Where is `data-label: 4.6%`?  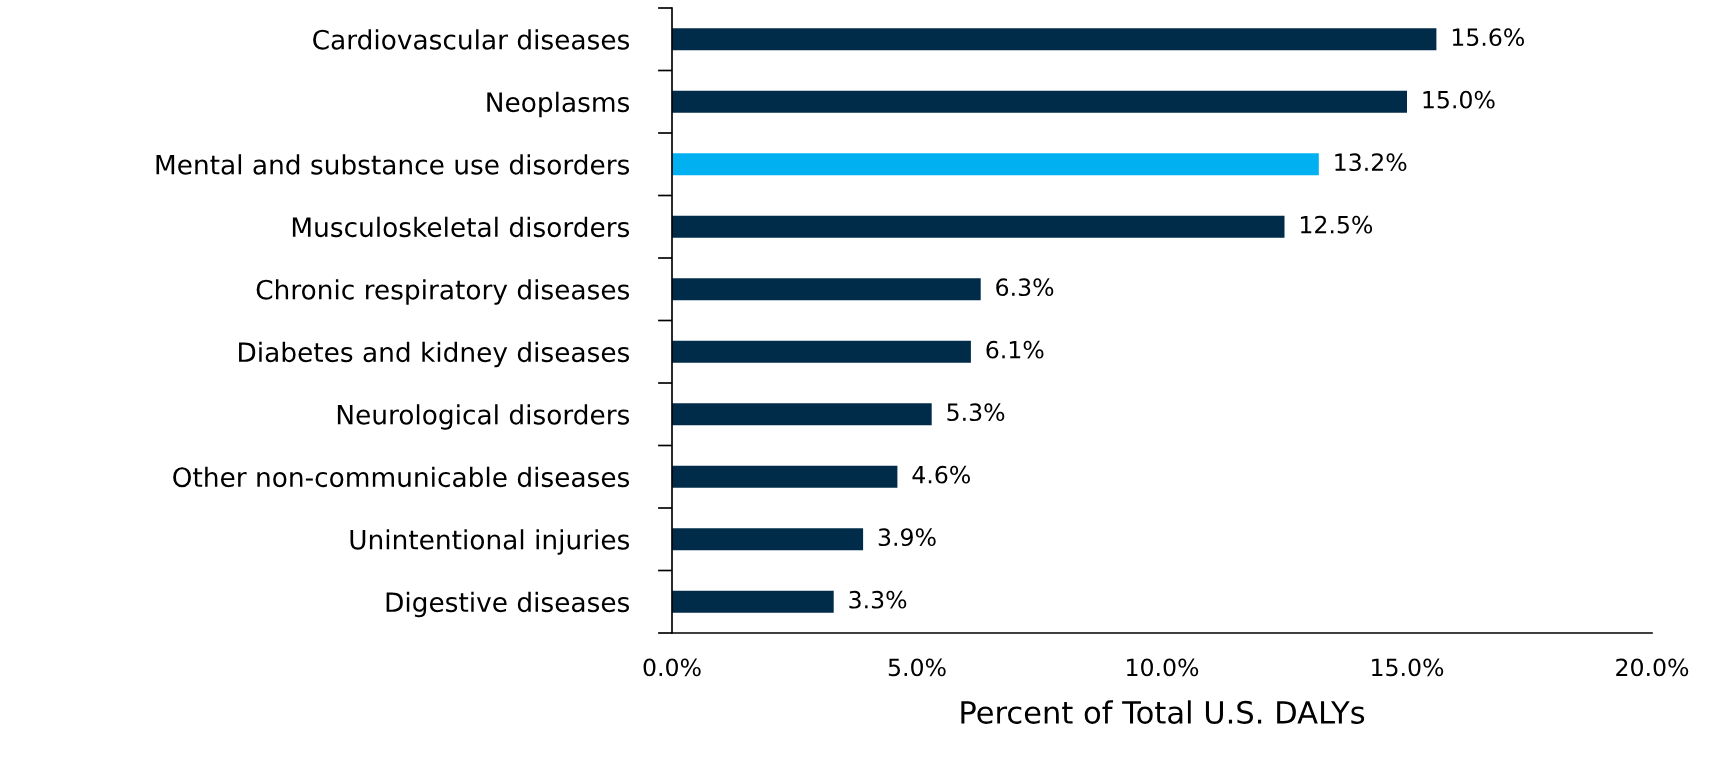
data-label: 4.6% is located at coordinates (941, 474).